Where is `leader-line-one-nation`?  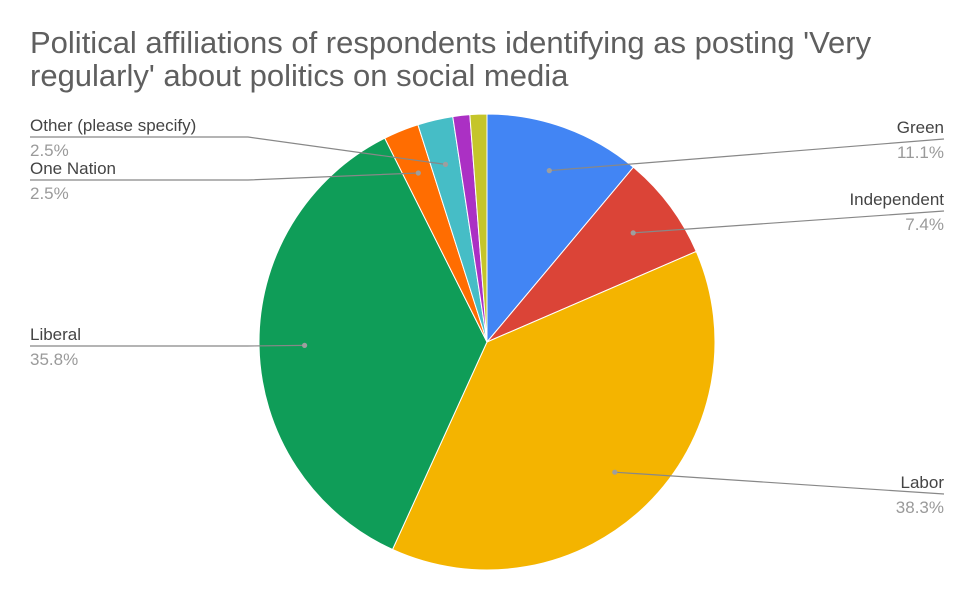 leader-line-one-nation is located at coordinates (224, 176).